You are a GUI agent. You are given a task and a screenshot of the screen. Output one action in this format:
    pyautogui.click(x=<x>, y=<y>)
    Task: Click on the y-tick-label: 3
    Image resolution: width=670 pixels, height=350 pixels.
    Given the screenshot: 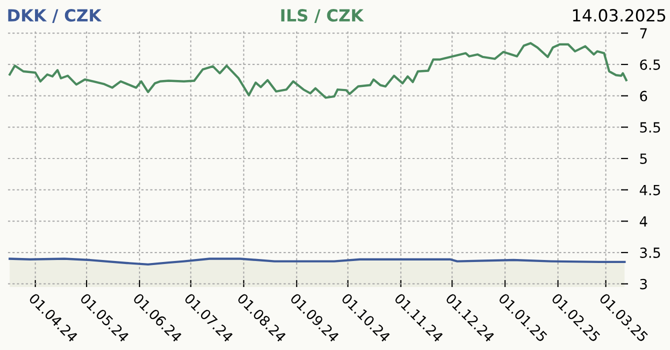 What is the action you would take?
    pyautogui.click(x=643, y=284)
    